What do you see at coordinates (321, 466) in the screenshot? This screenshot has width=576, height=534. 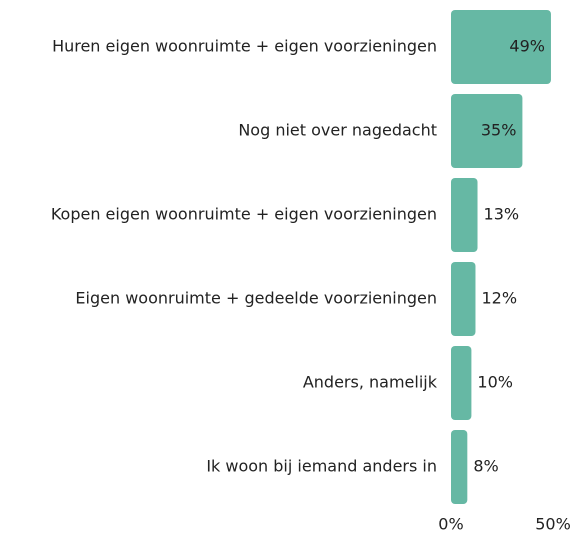 I see `category-label: Ik woon bij iemand anders in` at bounding box center [321, 466].